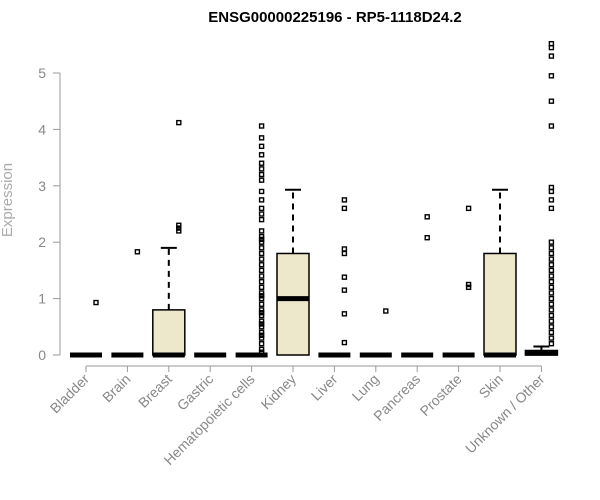  What do you see at coordinates (8, 200) in the screenshot?
I see `y-axis-label: Expression` at bounding box center [8, 200].